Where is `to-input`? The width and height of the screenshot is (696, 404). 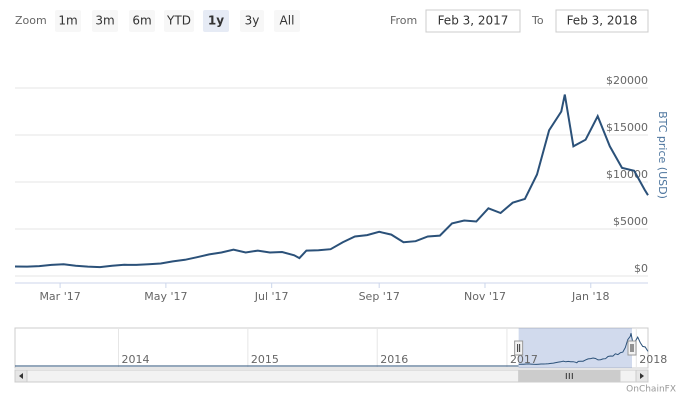 to-input is located at coordinates (602, 21).